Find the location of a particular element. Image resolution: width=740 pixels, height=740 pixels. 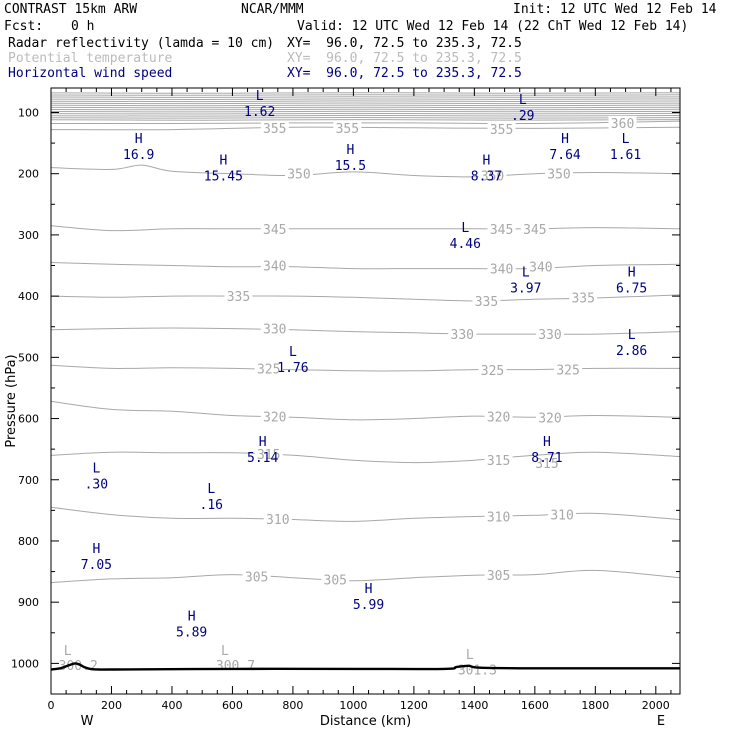

east-end-label: E is located at coordinates (661, 721).